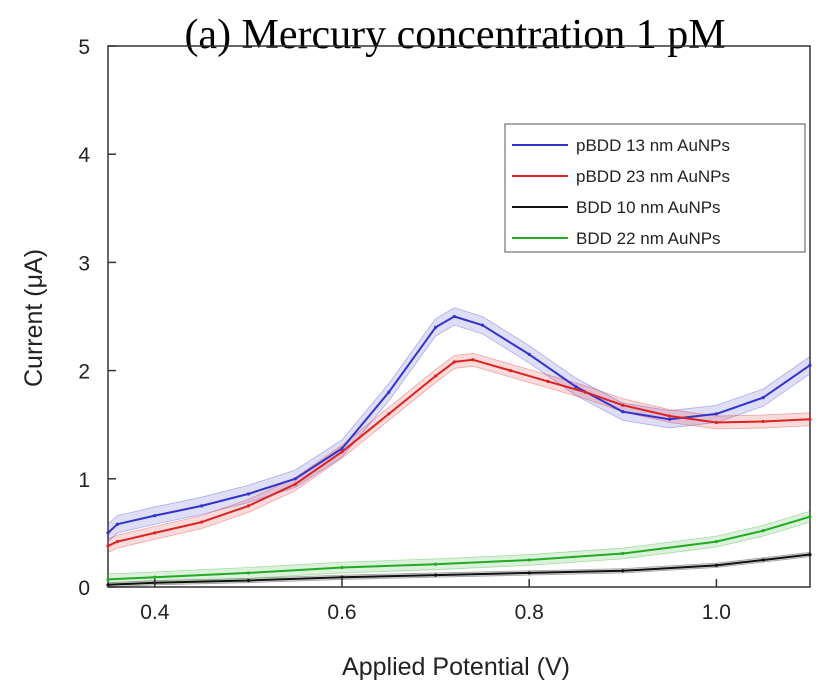 This screenshot has height=687, width=819. What do you see at coordinates (34, 318) in the screenshot?
I see `y-axis-label: Current (μA)` at bounding box center [34, 318].